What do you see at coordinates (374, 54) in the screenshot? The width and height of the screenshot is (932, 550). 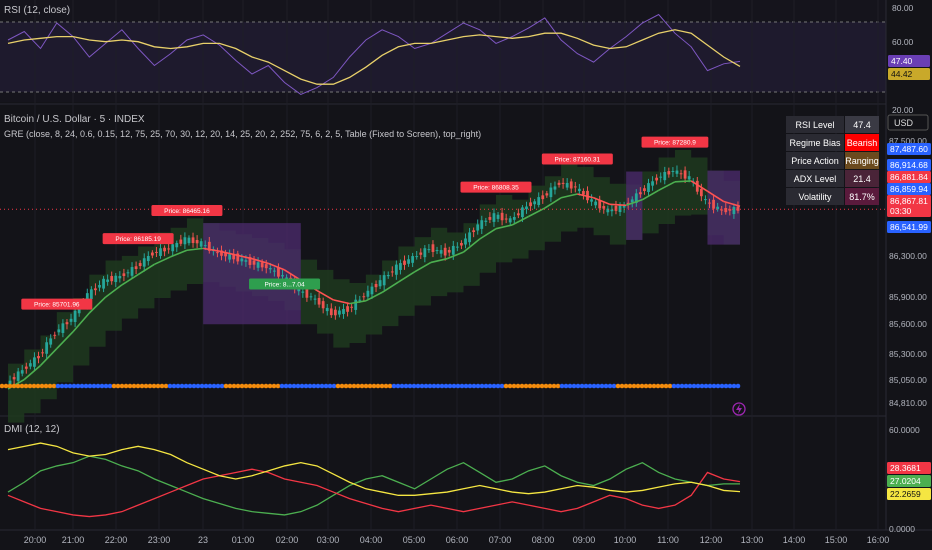 I see `rsi-plot` at bounding box center [374, 54].